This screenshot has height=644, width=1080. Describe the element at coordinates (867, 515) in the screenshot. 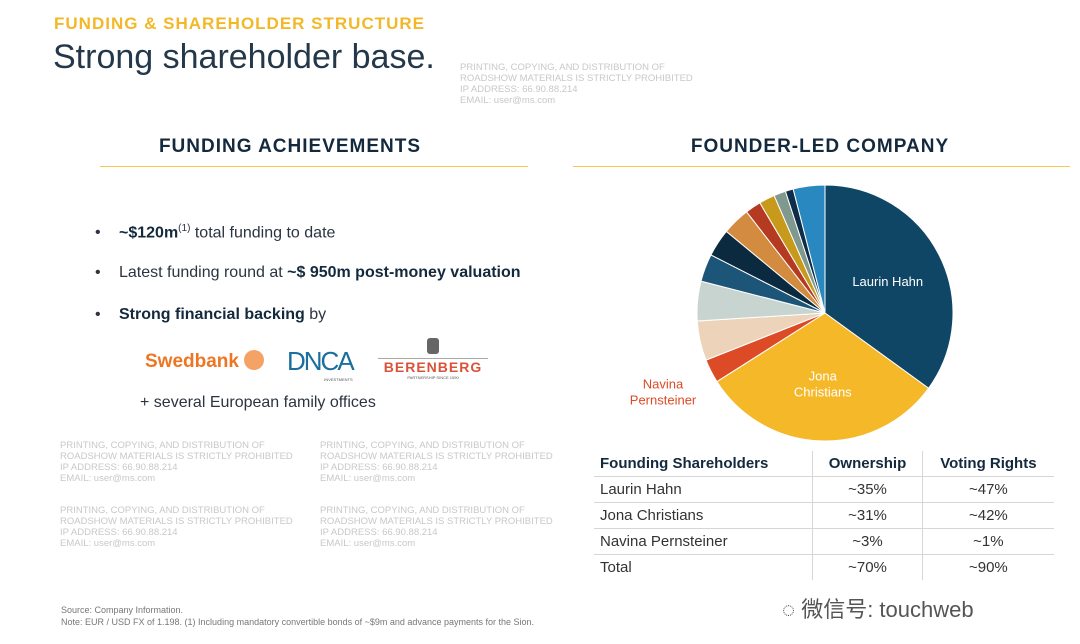

I see `cell: ~31%` at that location.